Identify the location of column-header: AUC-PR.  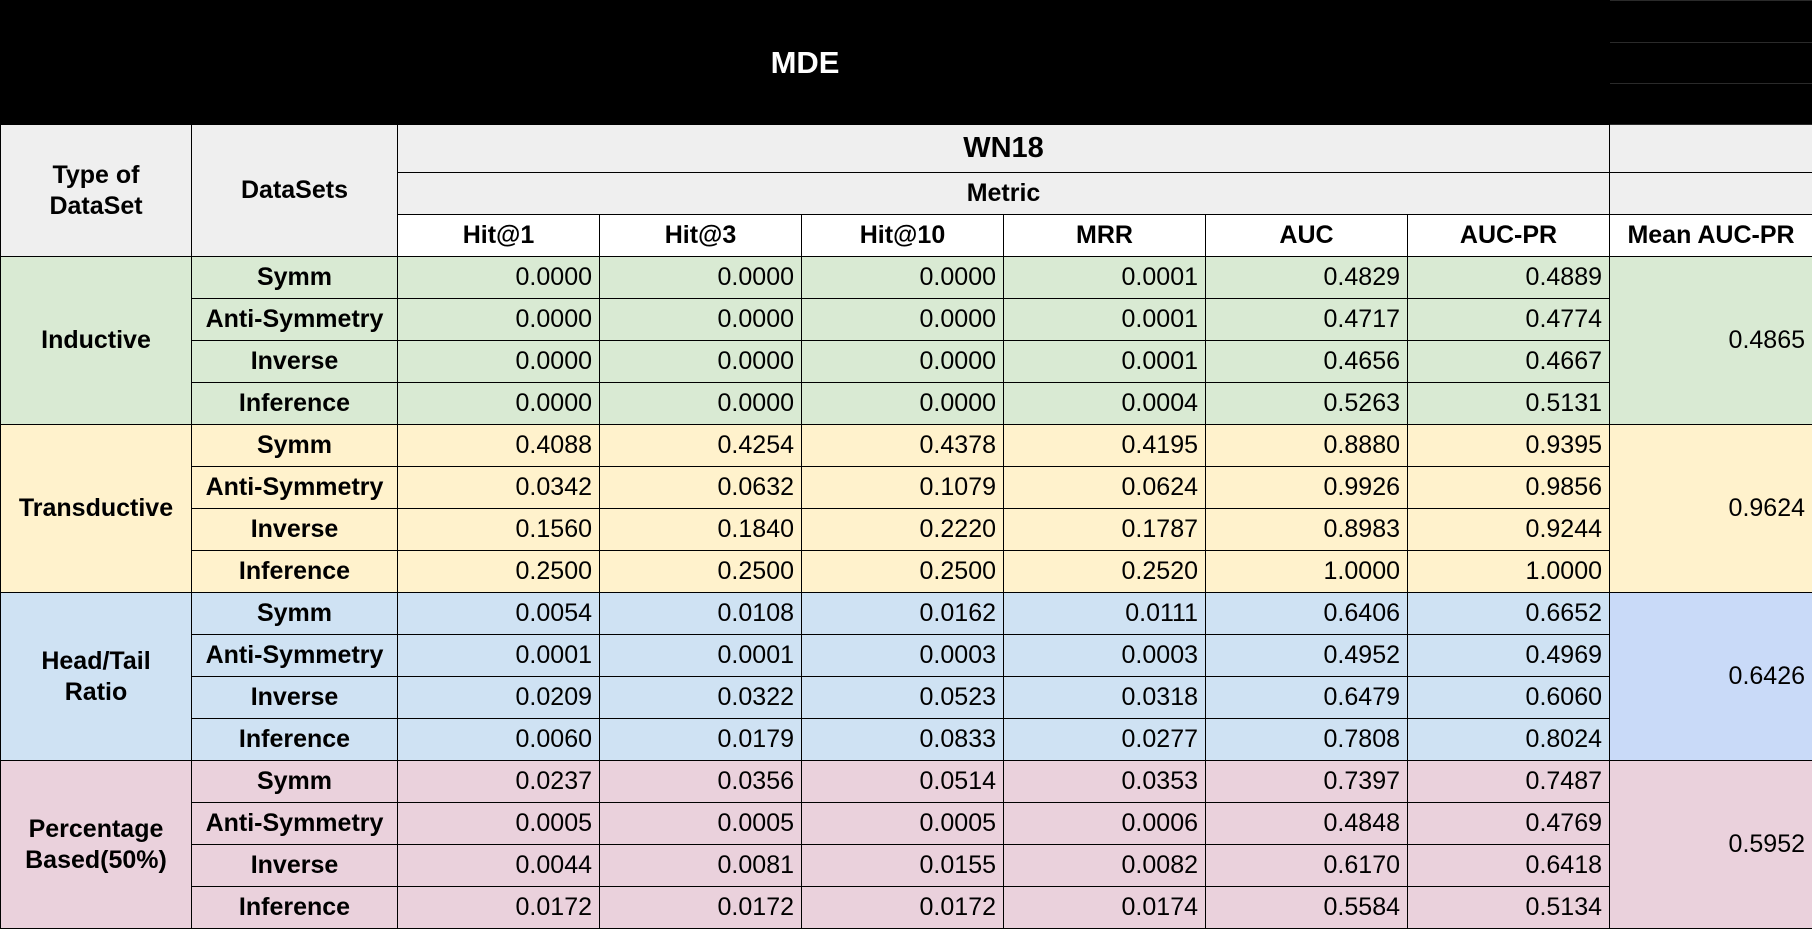
(1508, 235).